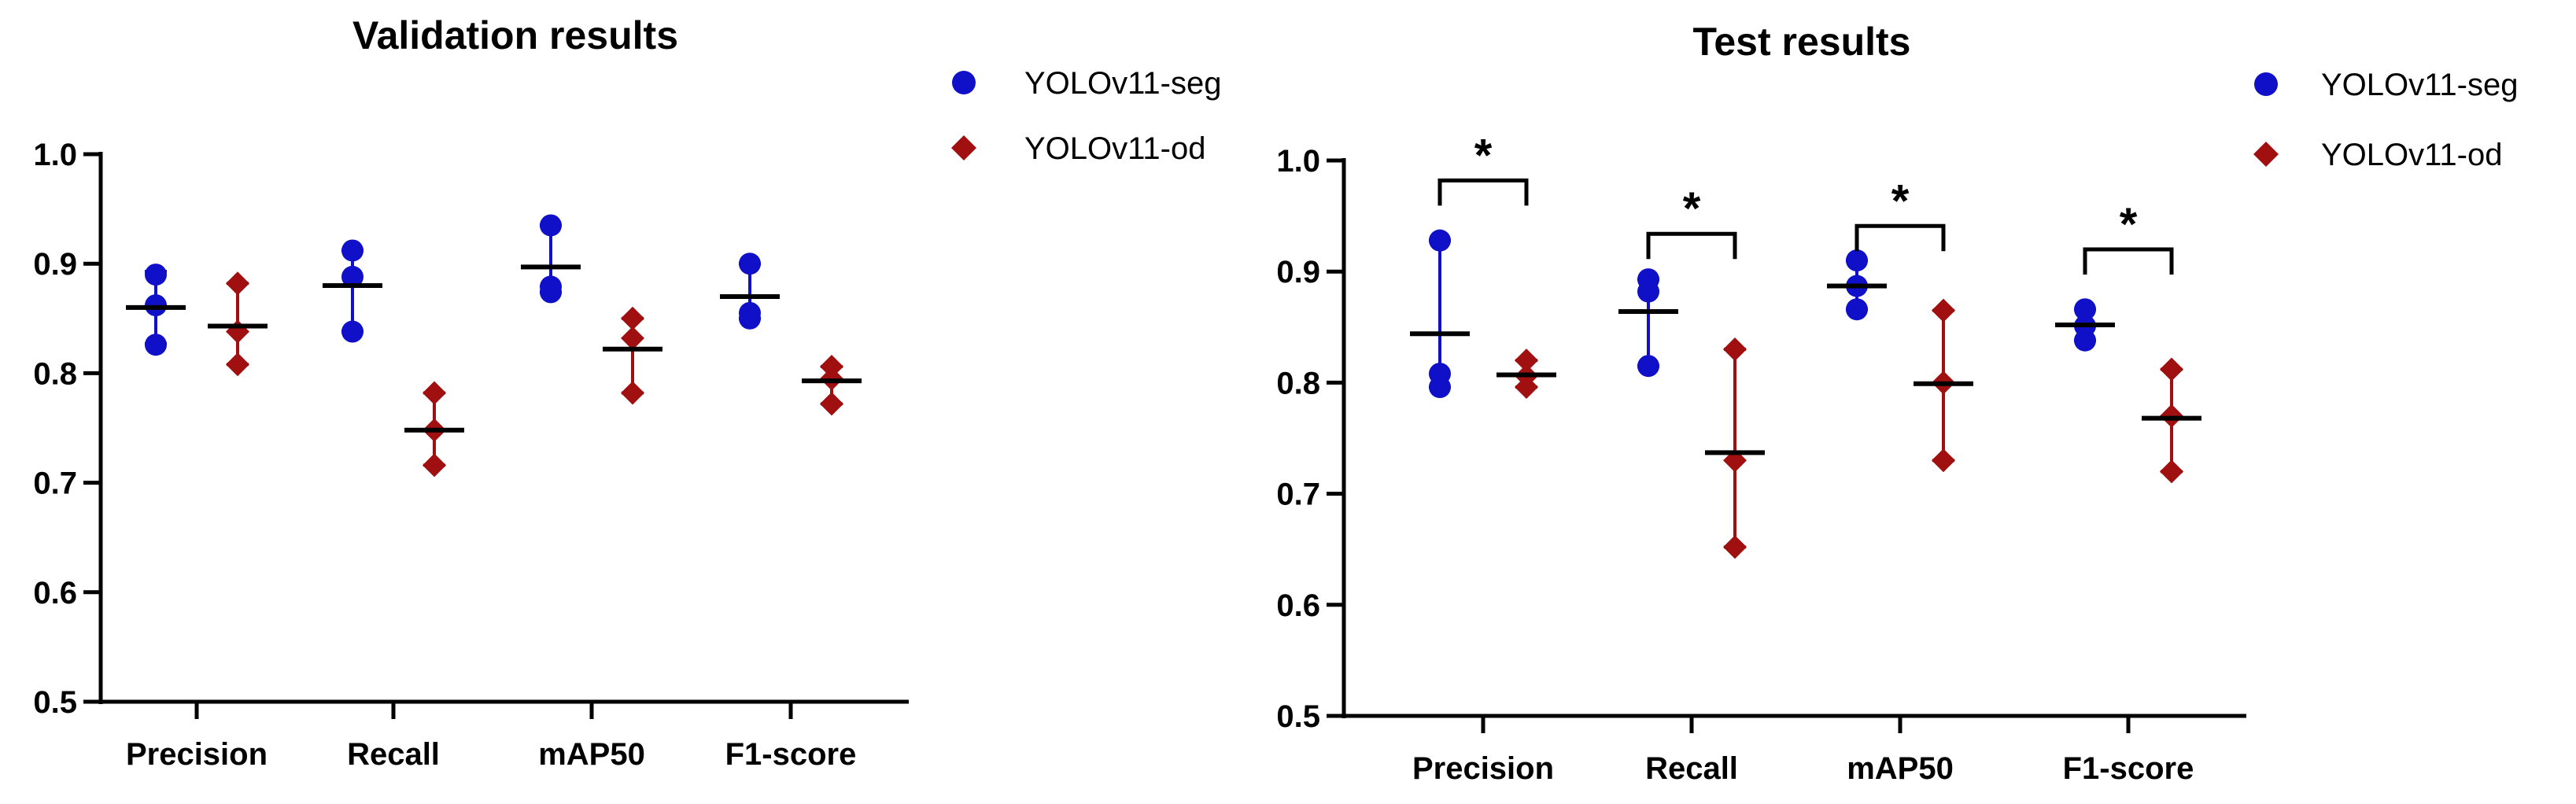  I want to click on chart-title: Test results, so click(1802, 42).